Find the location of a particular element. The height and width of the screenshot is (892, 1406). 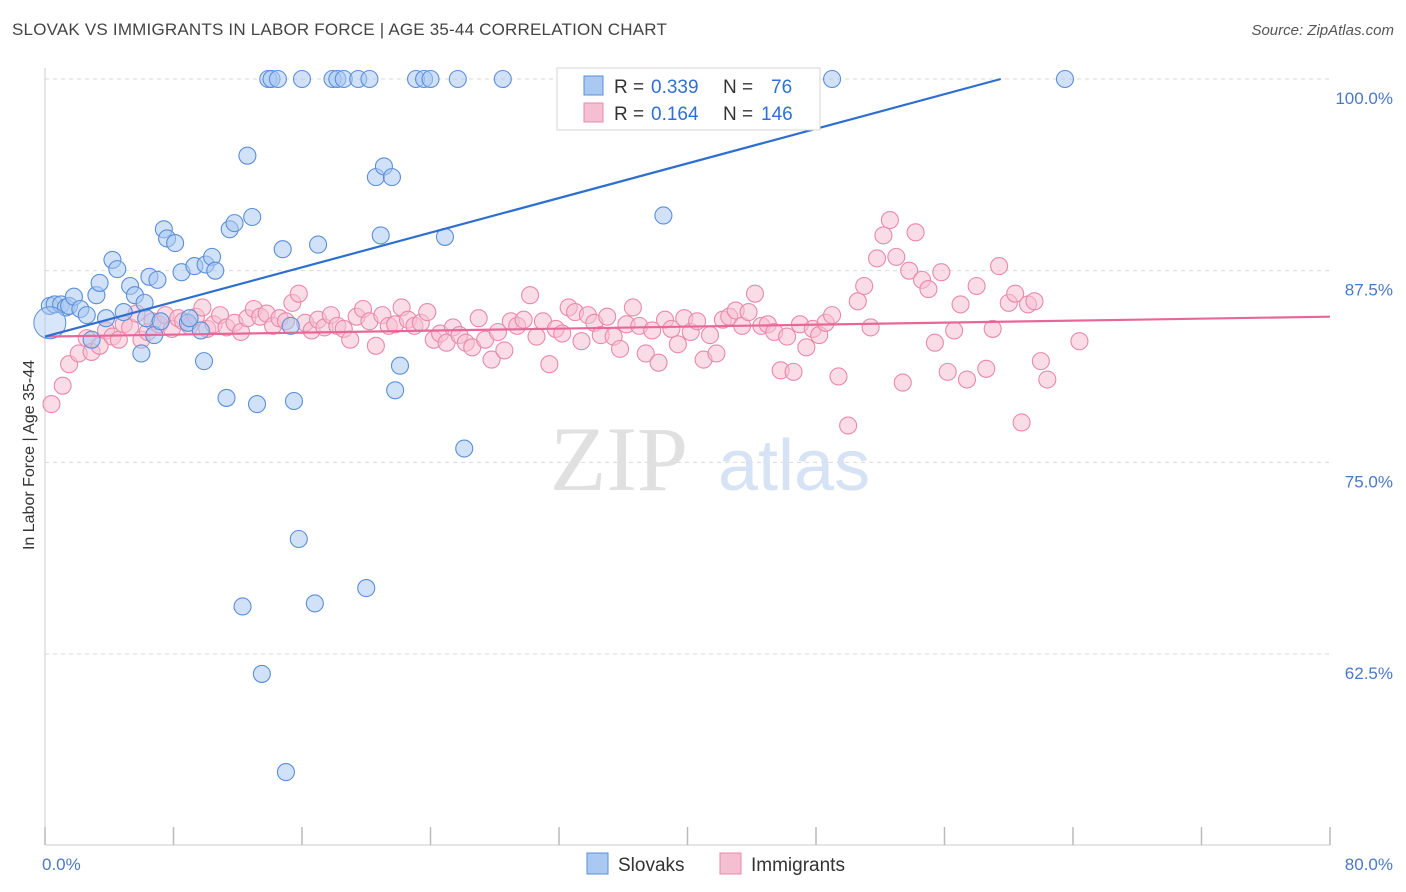

stats-legend-swatch-slovaks is located at coordinates (593, 85).